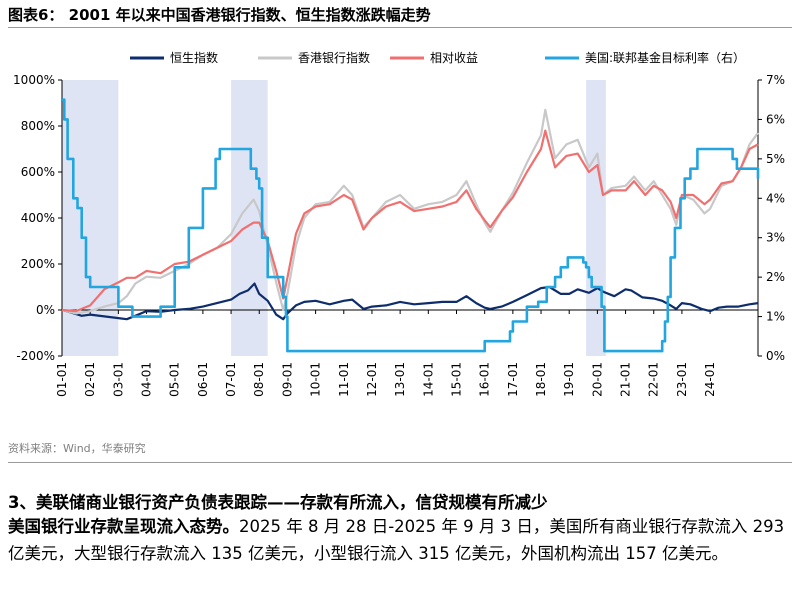  Describe the element at coordinates (287, 379) in the screenshot. I see `x-tick-label: 09-01` at that location.